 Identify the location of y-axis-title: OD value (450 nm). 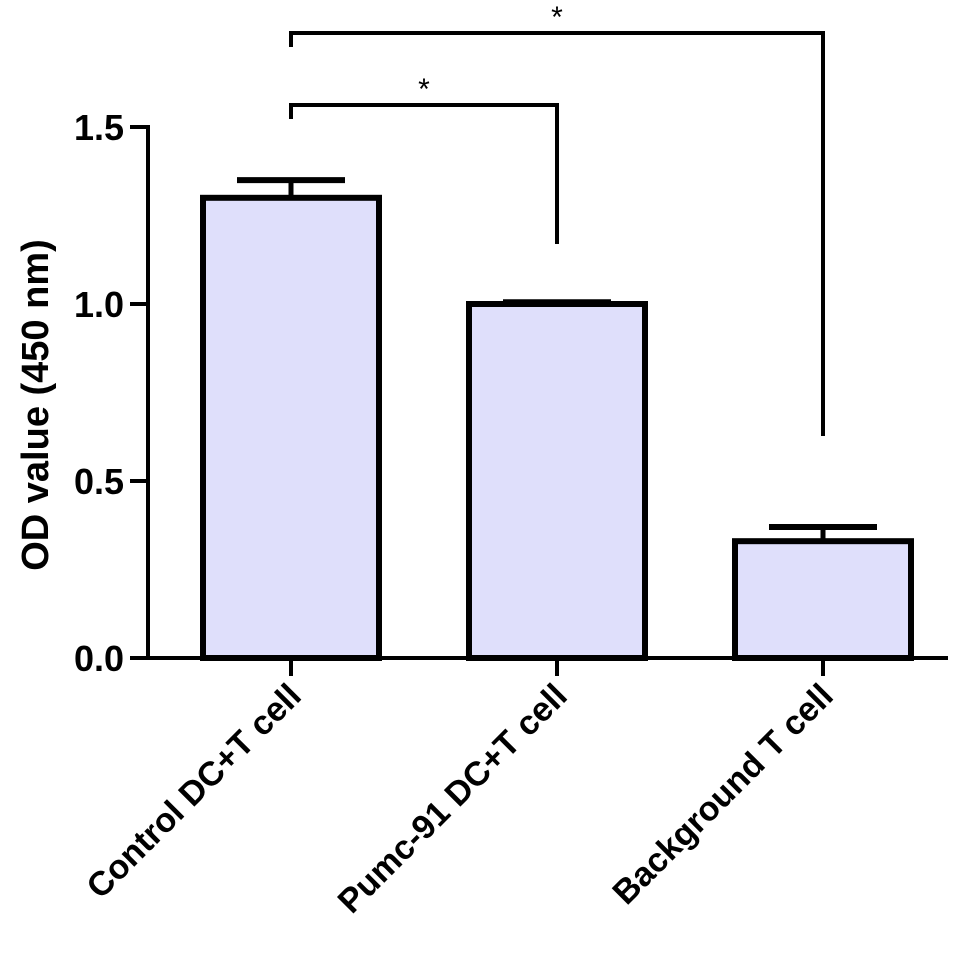
(36, 405).